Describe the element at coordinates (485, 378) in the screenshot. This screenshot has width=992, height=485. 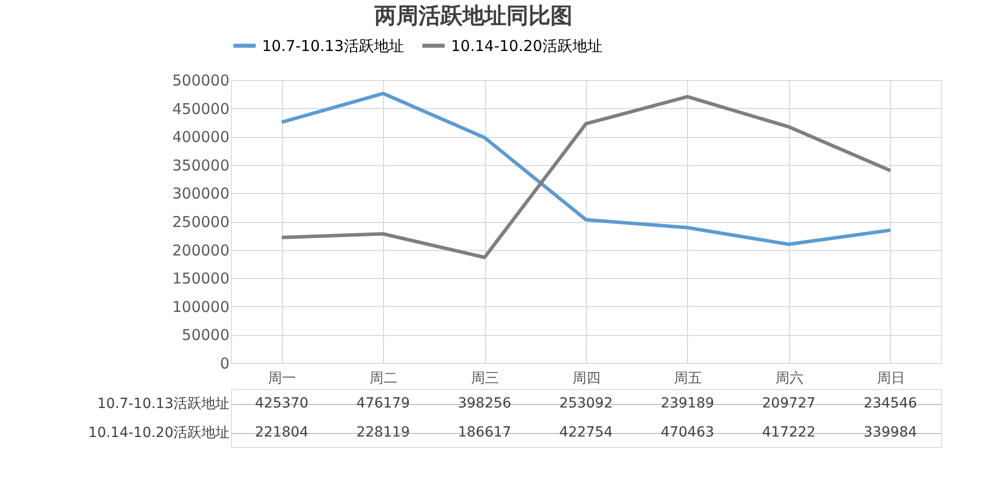
I see `x-tick-label: 周三` at that location.